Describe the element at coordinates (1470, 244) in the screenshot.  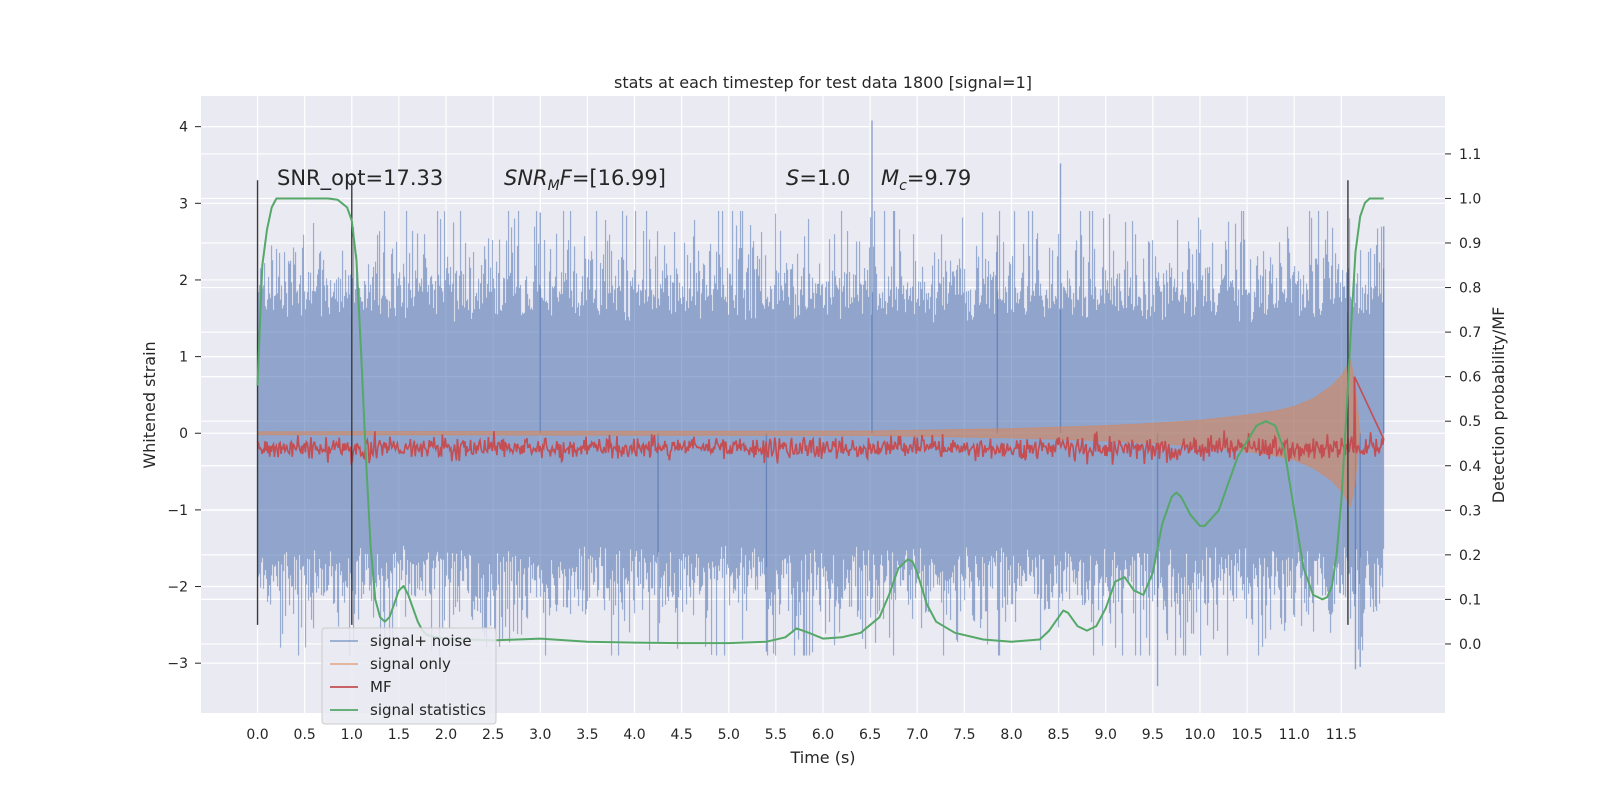
I see `y2-tick-label: 0.9` at that location.